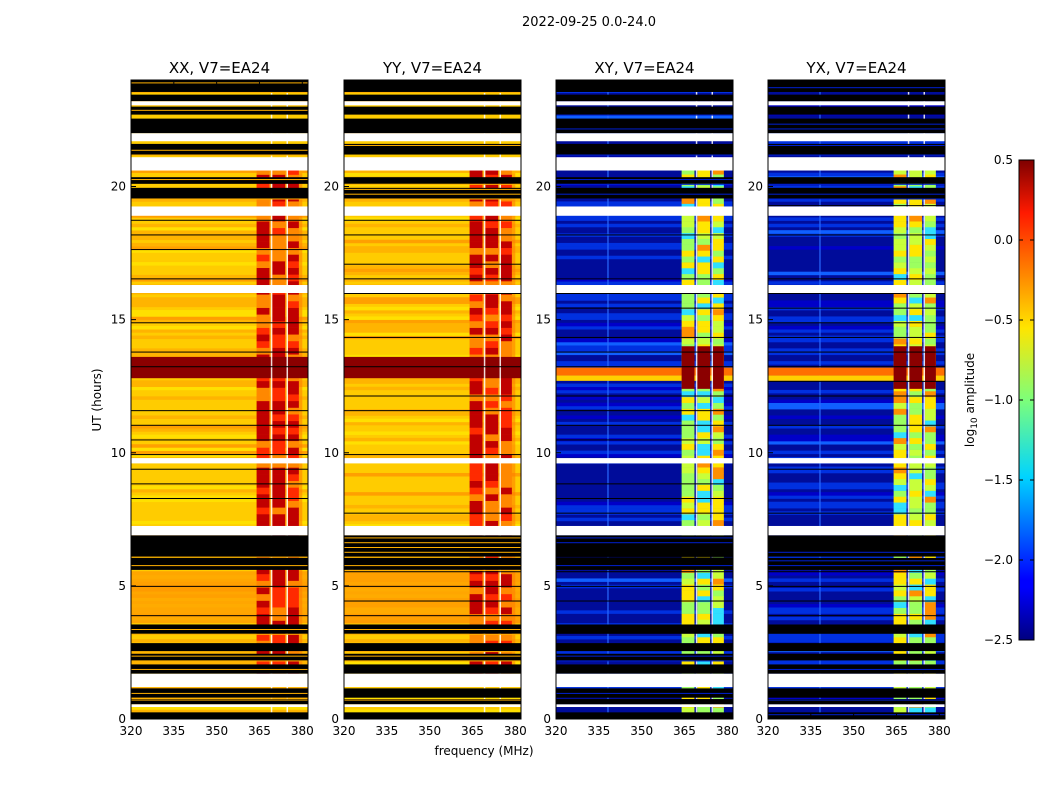 This screenshot has height=800, width=1050. Describe the element at coordinates (696, 399) in the screenshot. I see `rfi-separator` at that location.